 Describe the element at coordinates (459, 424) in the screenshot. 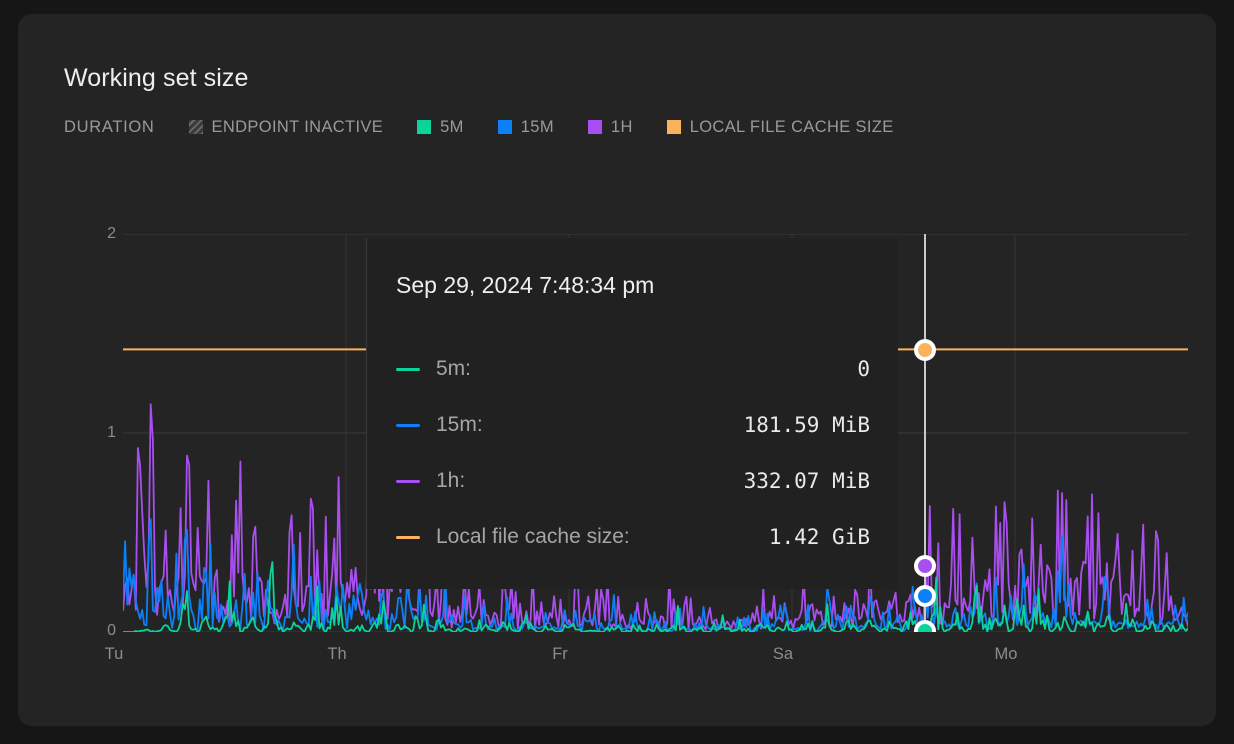

I see `tooltip-row-15m-label: 15m:` at that location.